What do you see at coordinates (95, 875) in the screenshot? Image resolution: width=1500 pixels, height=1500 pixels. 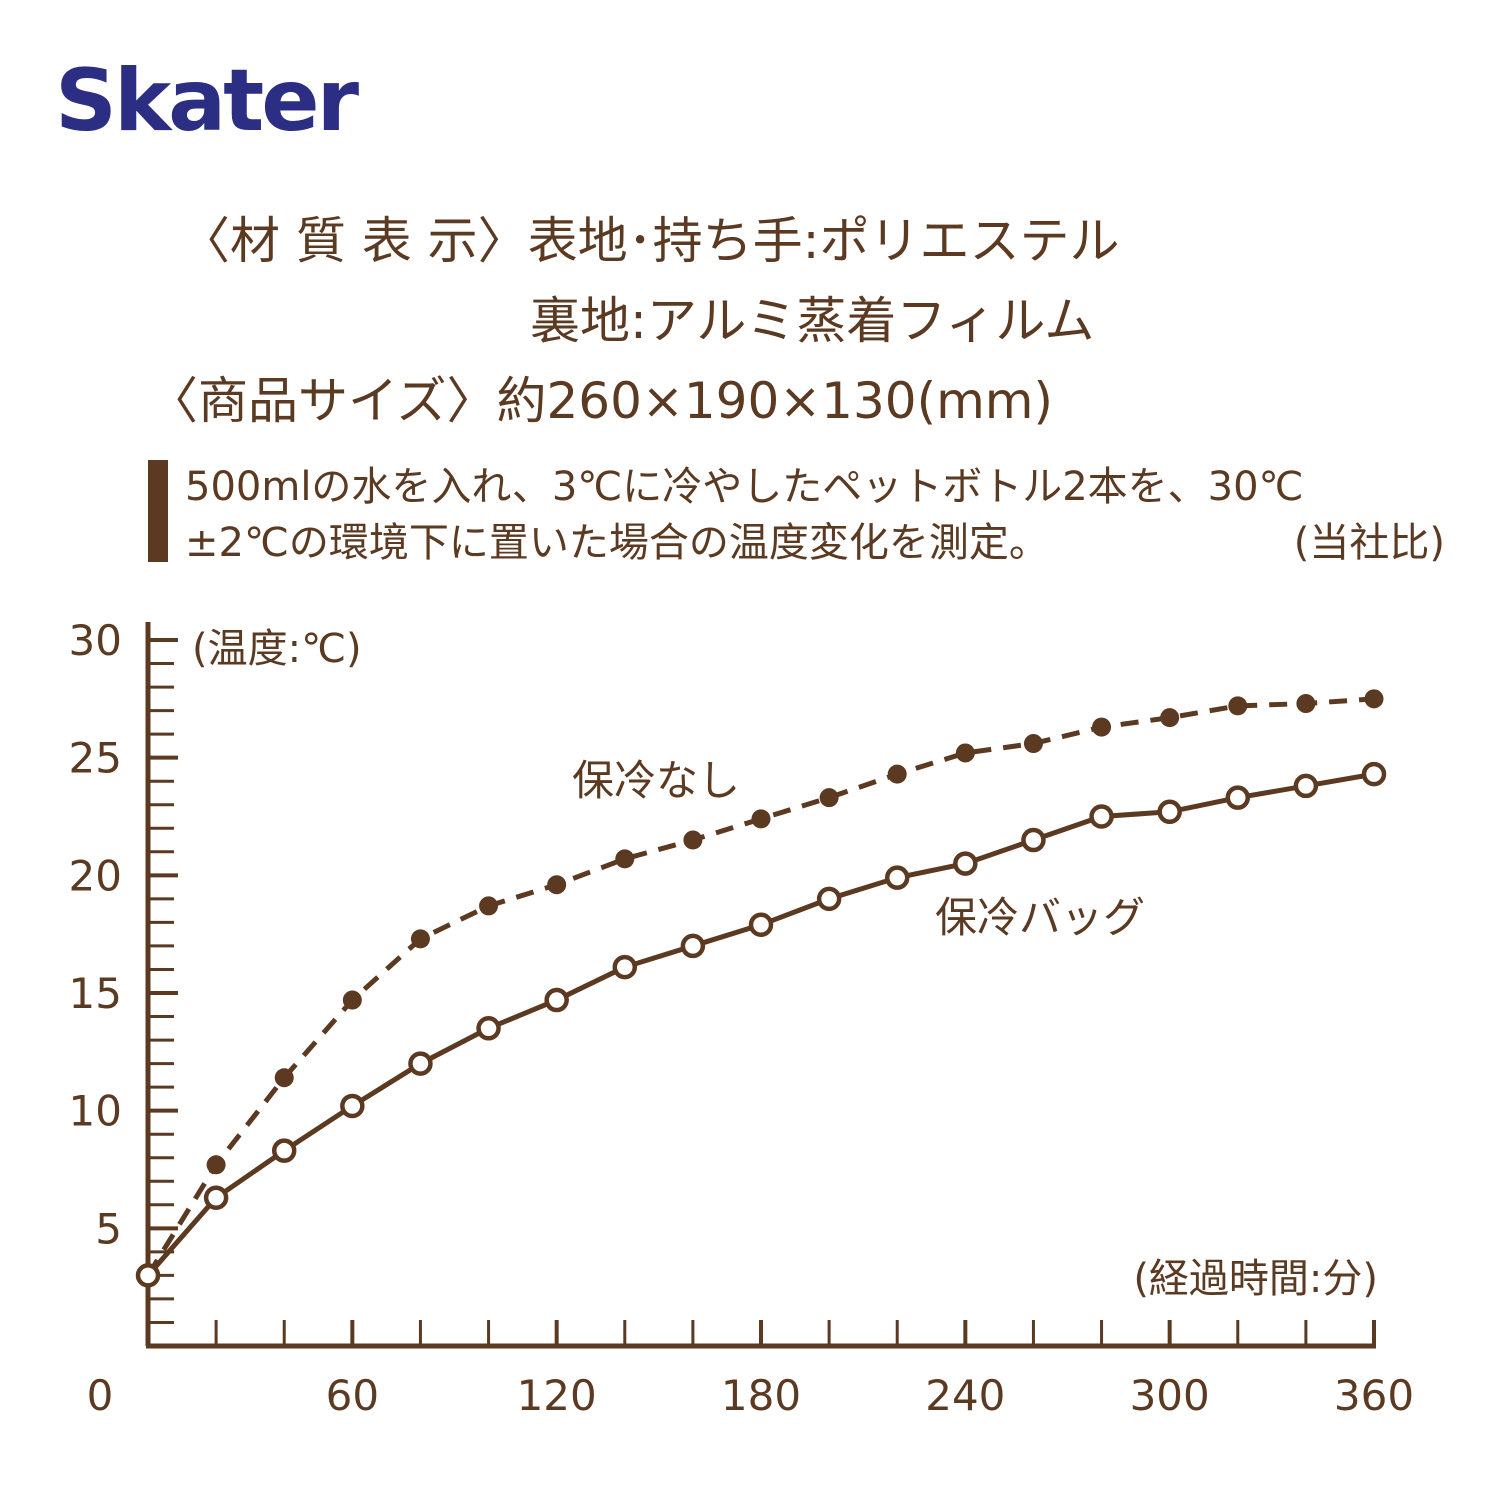 I see `y-tick-label: 20` at bounding box center [95, 875].